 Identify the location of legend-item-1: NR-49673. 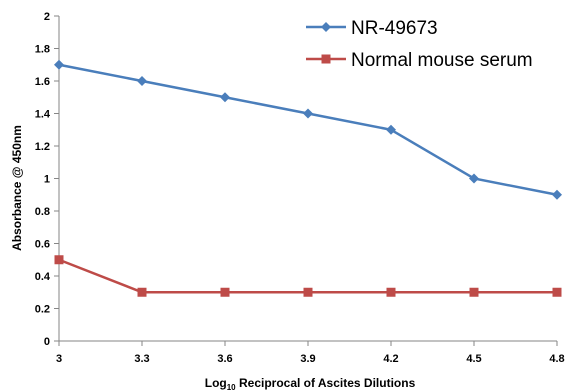
(372, 28).